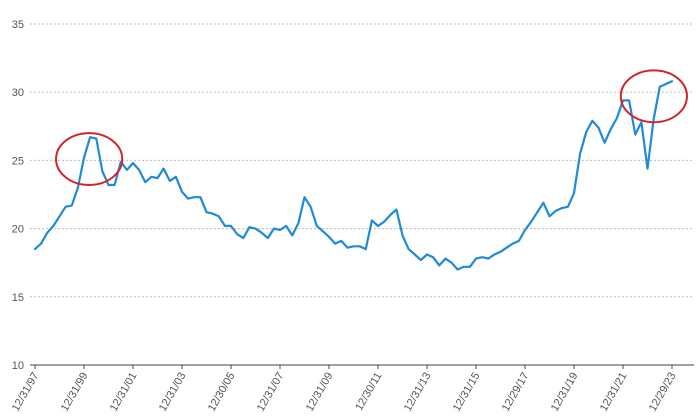 This screenshot has height=420, width=700. What do you see at coordinates (368, 392) in the screenshot?
I see `x-tick-label: 12/30/11` at bounding box center [368, 392].